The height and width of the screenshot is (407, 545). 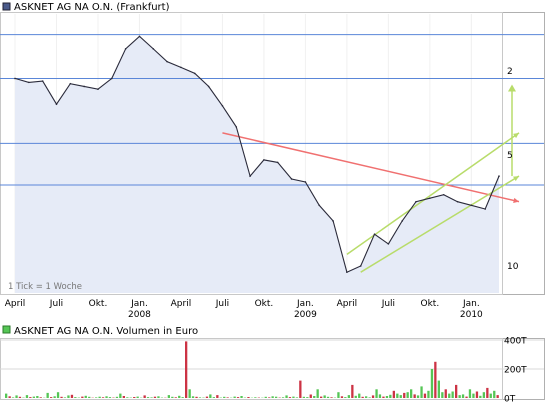 What do you see at coordinates (471, 315) in the screenshot?
I see `x-year-label: 2010` at bounding box center [471, 315].